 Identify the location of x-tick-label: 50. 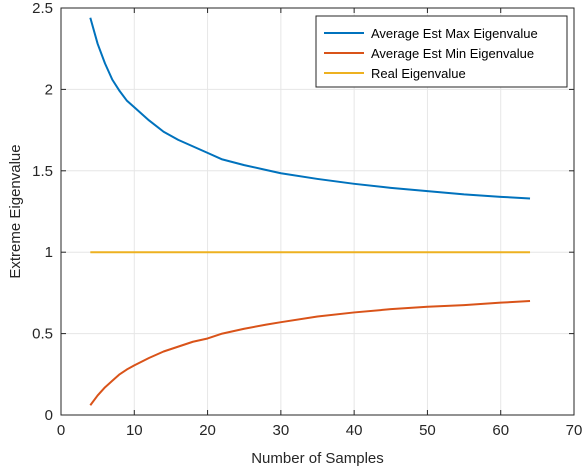
(427, 430).